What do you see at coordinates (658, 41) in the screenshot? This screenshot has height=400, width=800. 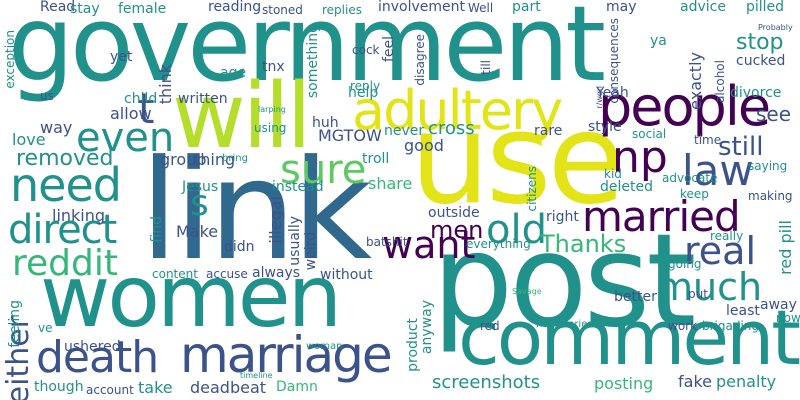 I see `word-ya: ya` at bounding box center [658, 41].